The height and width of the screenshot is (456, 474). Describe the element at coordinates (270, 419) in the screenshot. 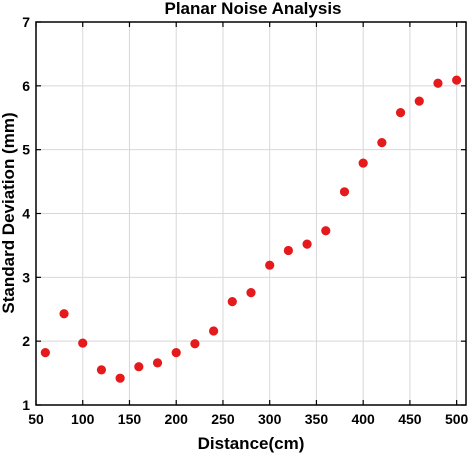

I see `x-tick-label: 300` at that location.